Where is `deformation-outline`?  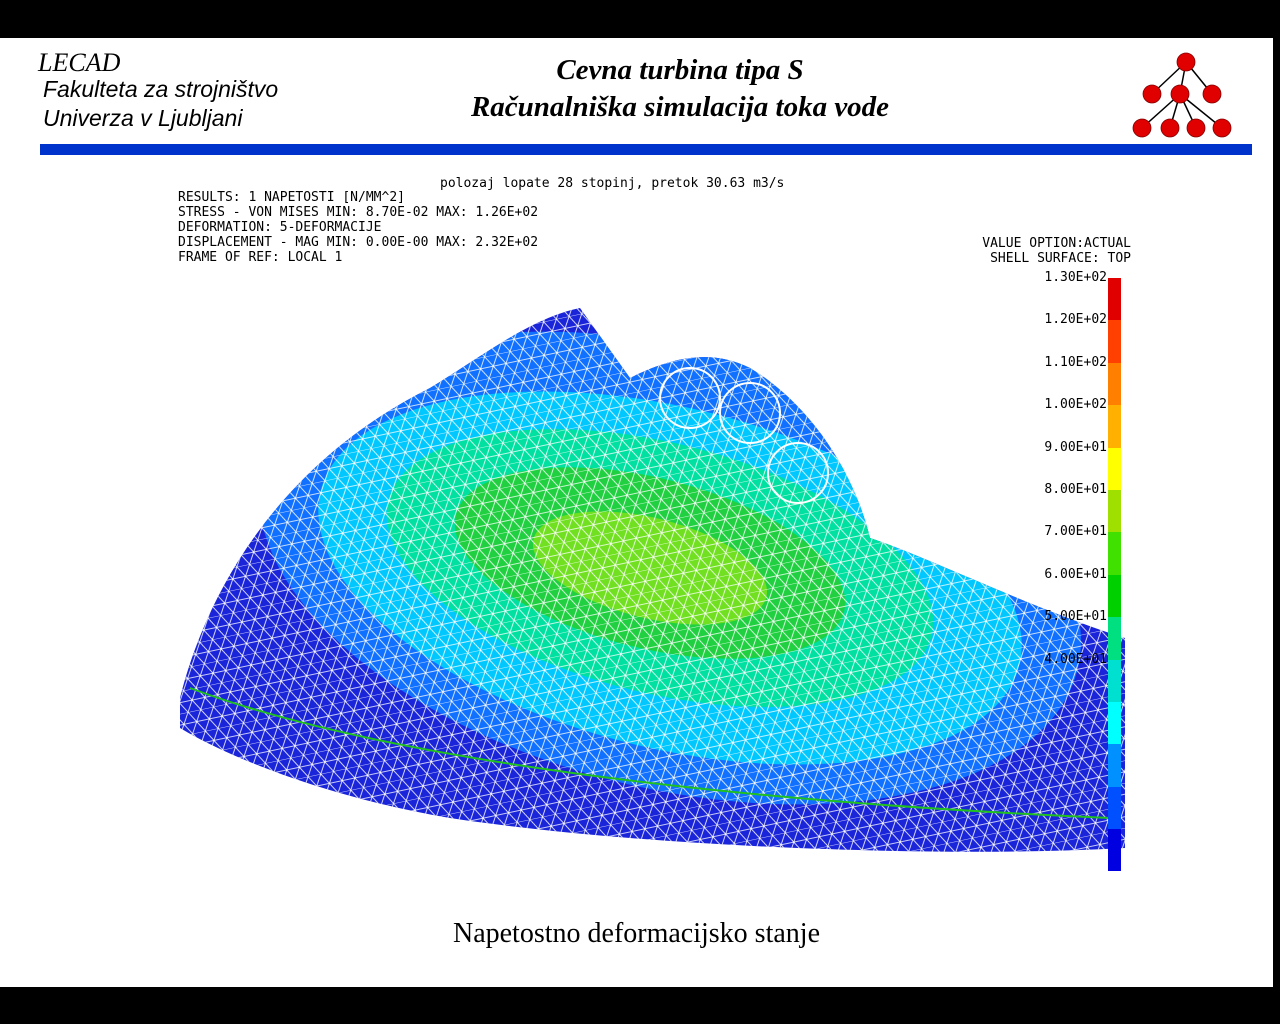
deformation-outline is located at coordinates (650, 753).